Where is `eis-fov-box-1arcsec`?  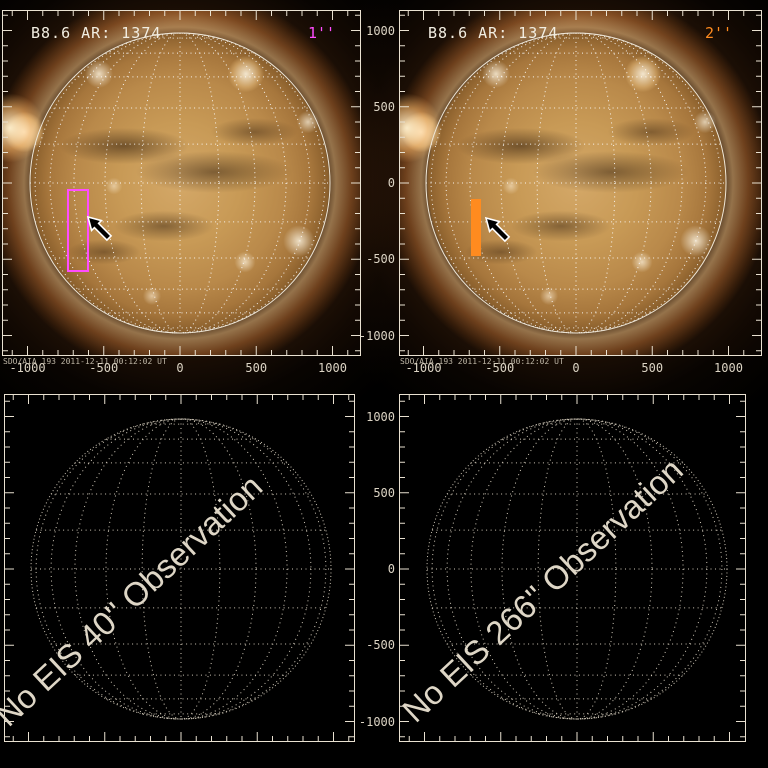
eis-fov-box-1arcsec is located at coordinates (78, 230).